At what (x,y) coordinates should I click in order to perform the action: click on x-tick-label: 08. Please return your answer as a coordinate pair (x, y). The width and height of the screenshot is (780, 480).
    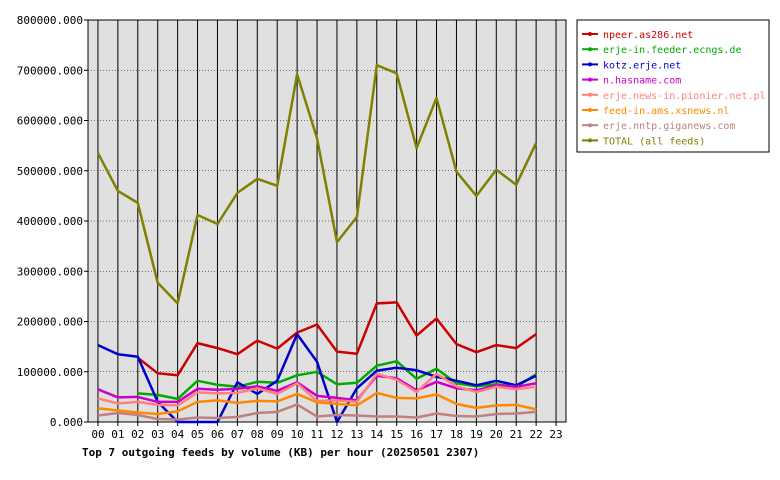
    Looking at the image, I should click on (257, 434).